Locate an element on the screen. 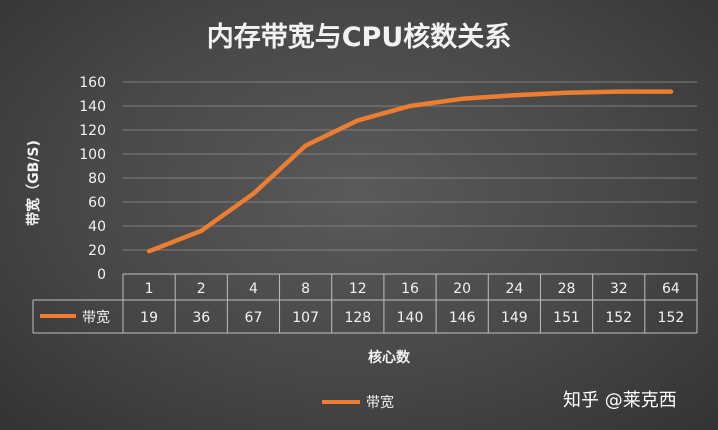 Image resolution: width=718 pixels, height=430 pixels. y-axis-ticks: 0 20 40 60 80 100 120 140 160 is located at coordinates (92, 179).